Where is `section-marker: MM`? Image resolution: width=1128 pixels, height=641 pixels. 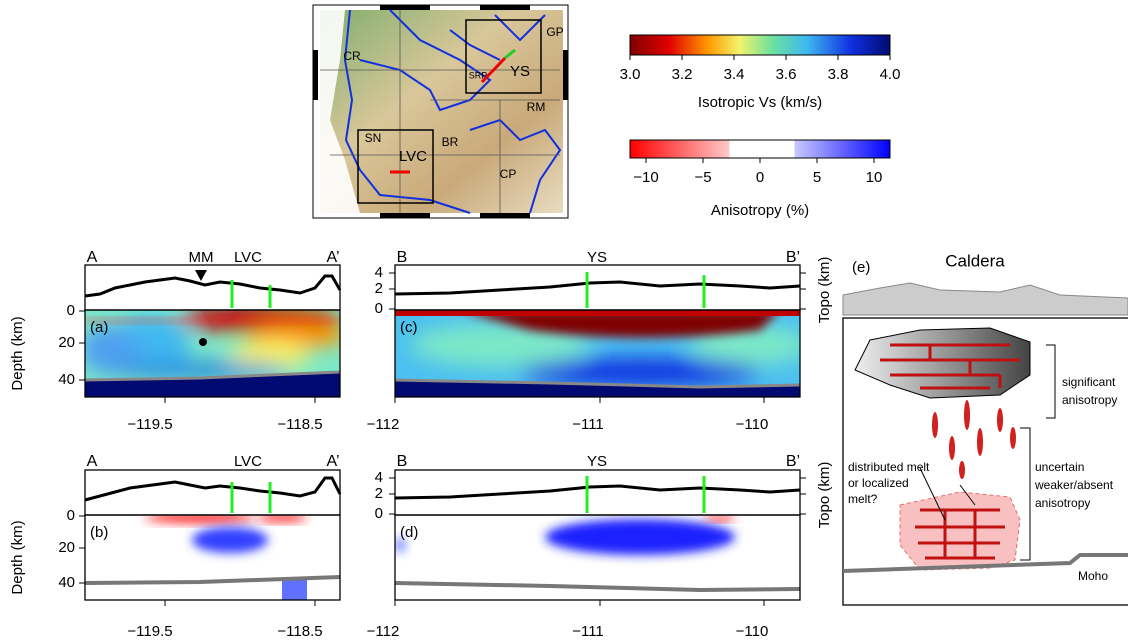
section-marker: MM is located at coordinates (201, 257).